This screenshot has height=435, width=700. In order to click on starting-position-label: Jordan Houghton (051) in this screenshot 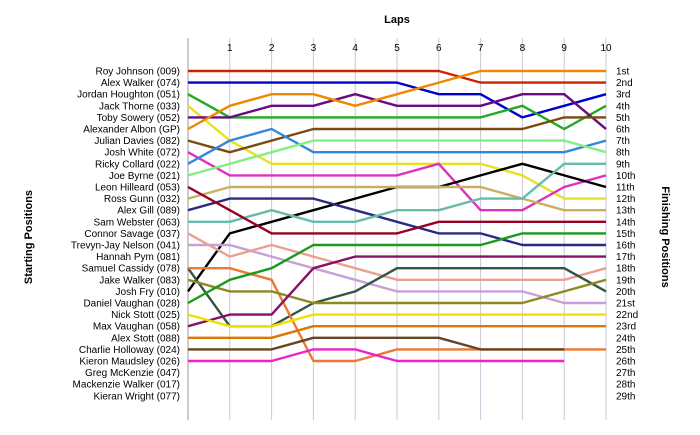, I will do `click(128, 95)`.